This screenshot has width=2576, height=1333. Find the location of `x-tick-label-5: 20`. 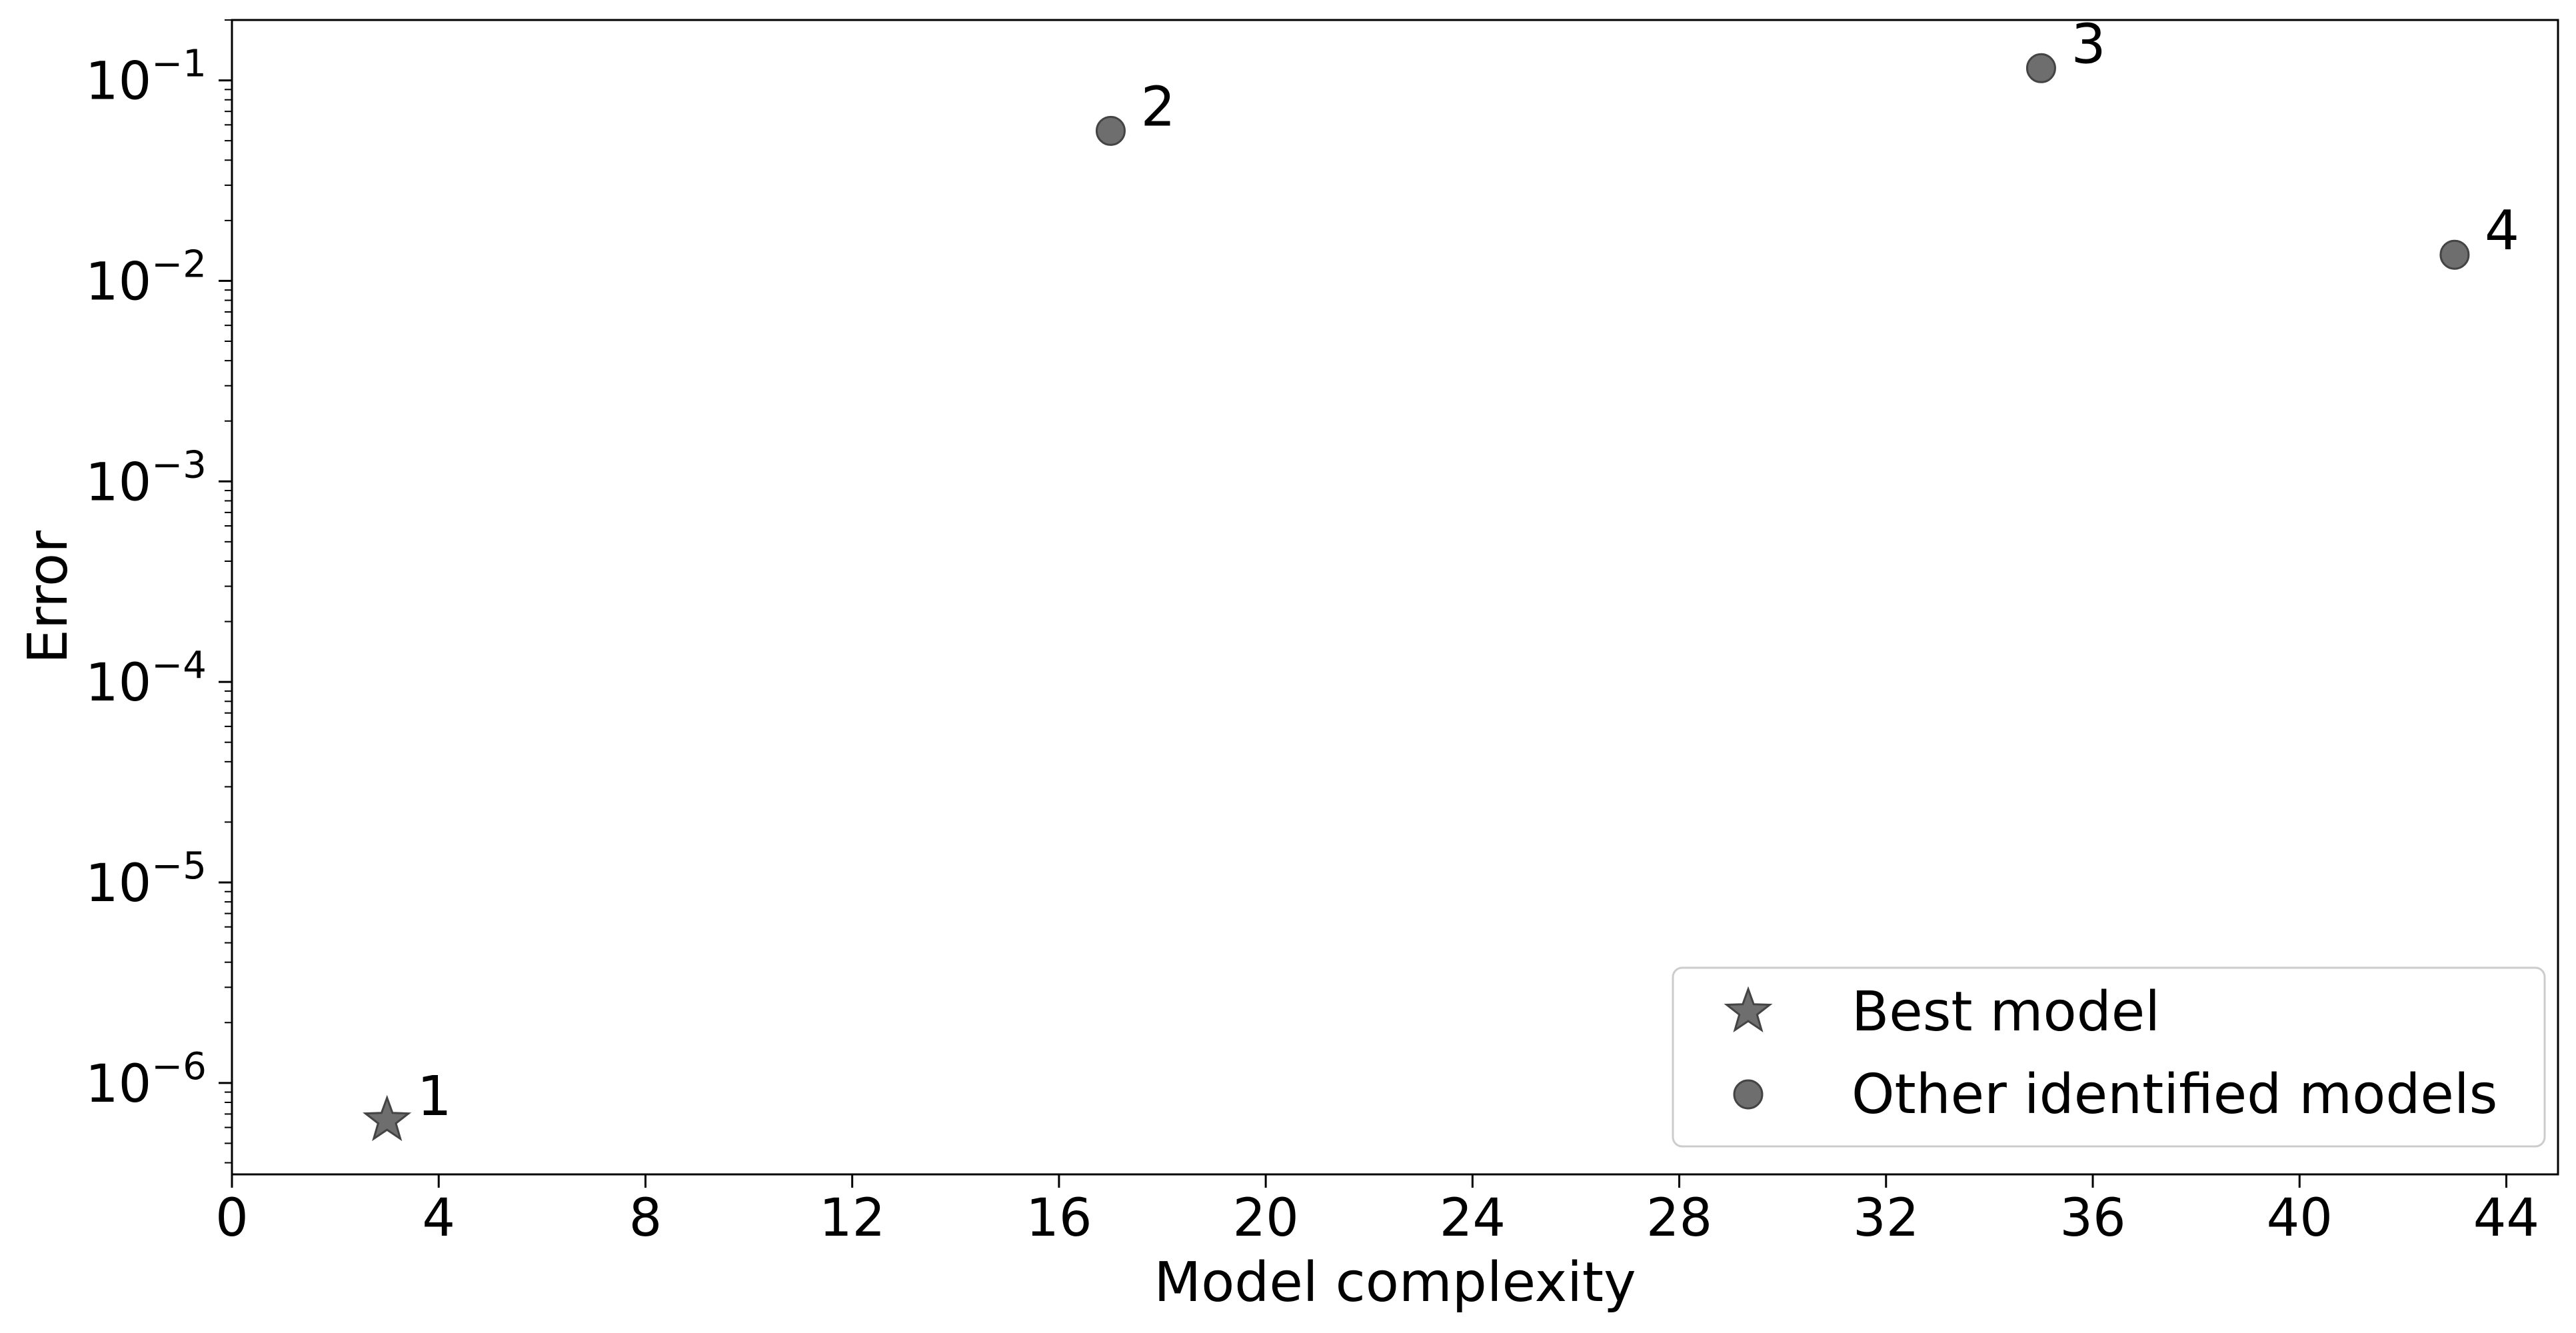

x-tick-label-5: 20 is located at coordinates (1265, 1218).